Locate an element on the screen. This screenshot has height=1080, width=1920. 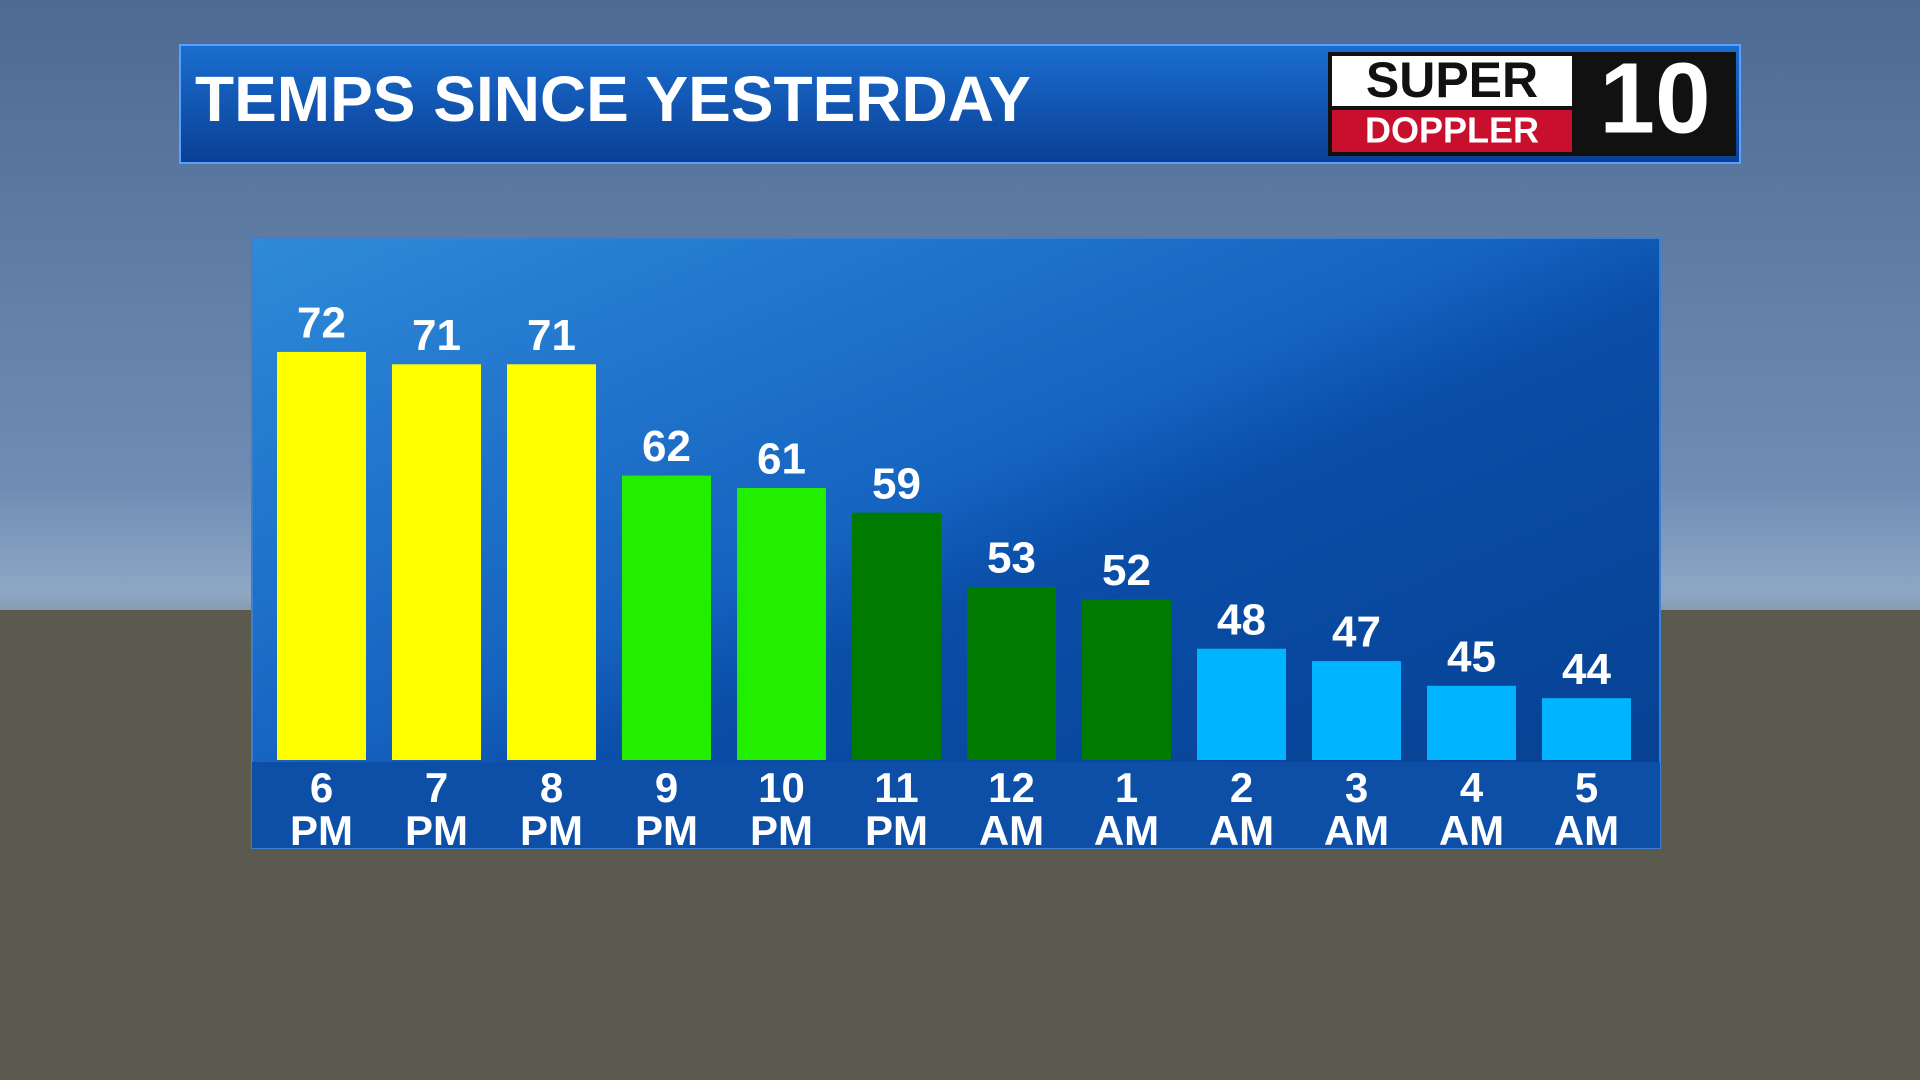
x-tick-label: 10 PM is located at coordinates (781, 809).